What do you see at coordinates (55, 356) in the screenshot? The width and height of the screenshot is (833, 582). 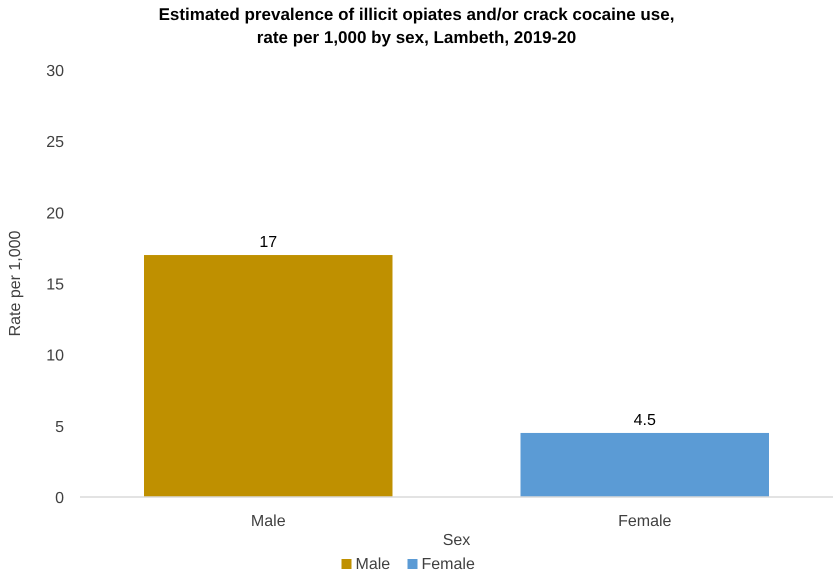 I see `y-tick-label: 10` at bounding box center [55, 356].